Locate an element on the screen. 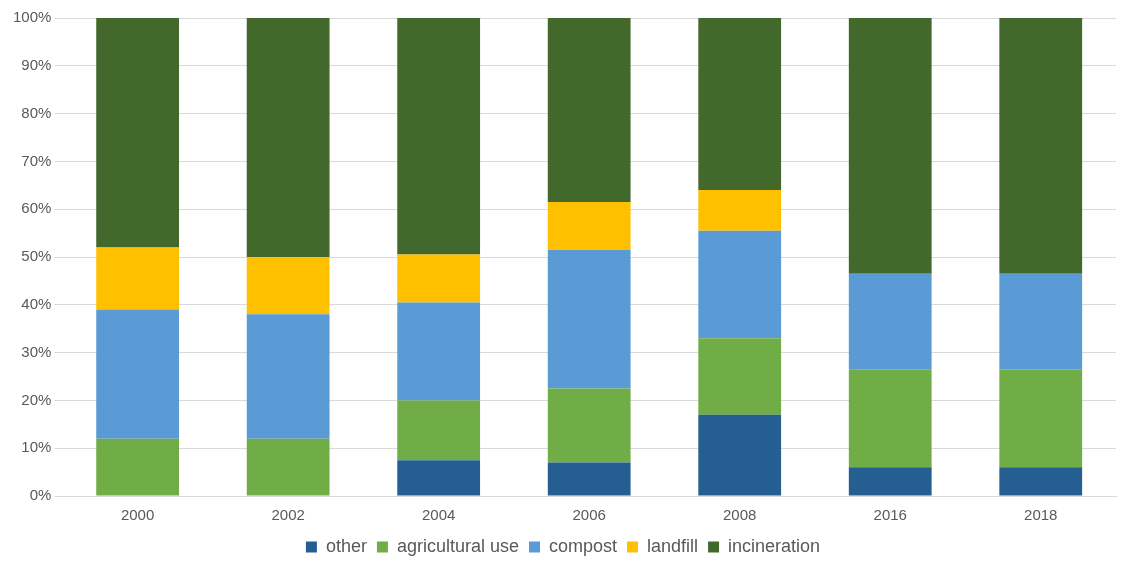 This screenshot has height=572, width=1126. y-tick-label: 20% is located at coordinates (36, 399).